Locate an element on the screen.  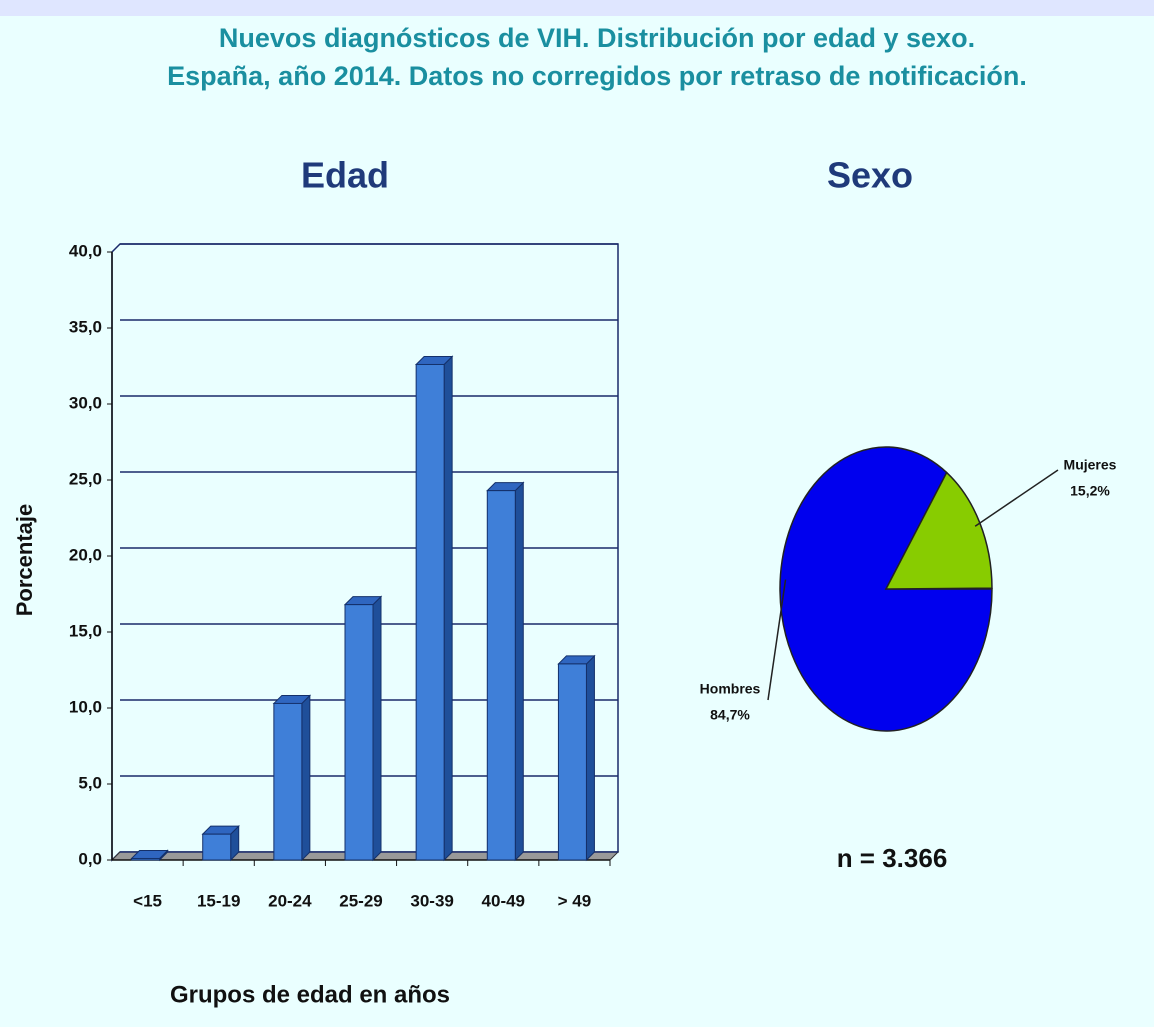
y-tick-label: 0,0 is located at coordinates (90, 858).